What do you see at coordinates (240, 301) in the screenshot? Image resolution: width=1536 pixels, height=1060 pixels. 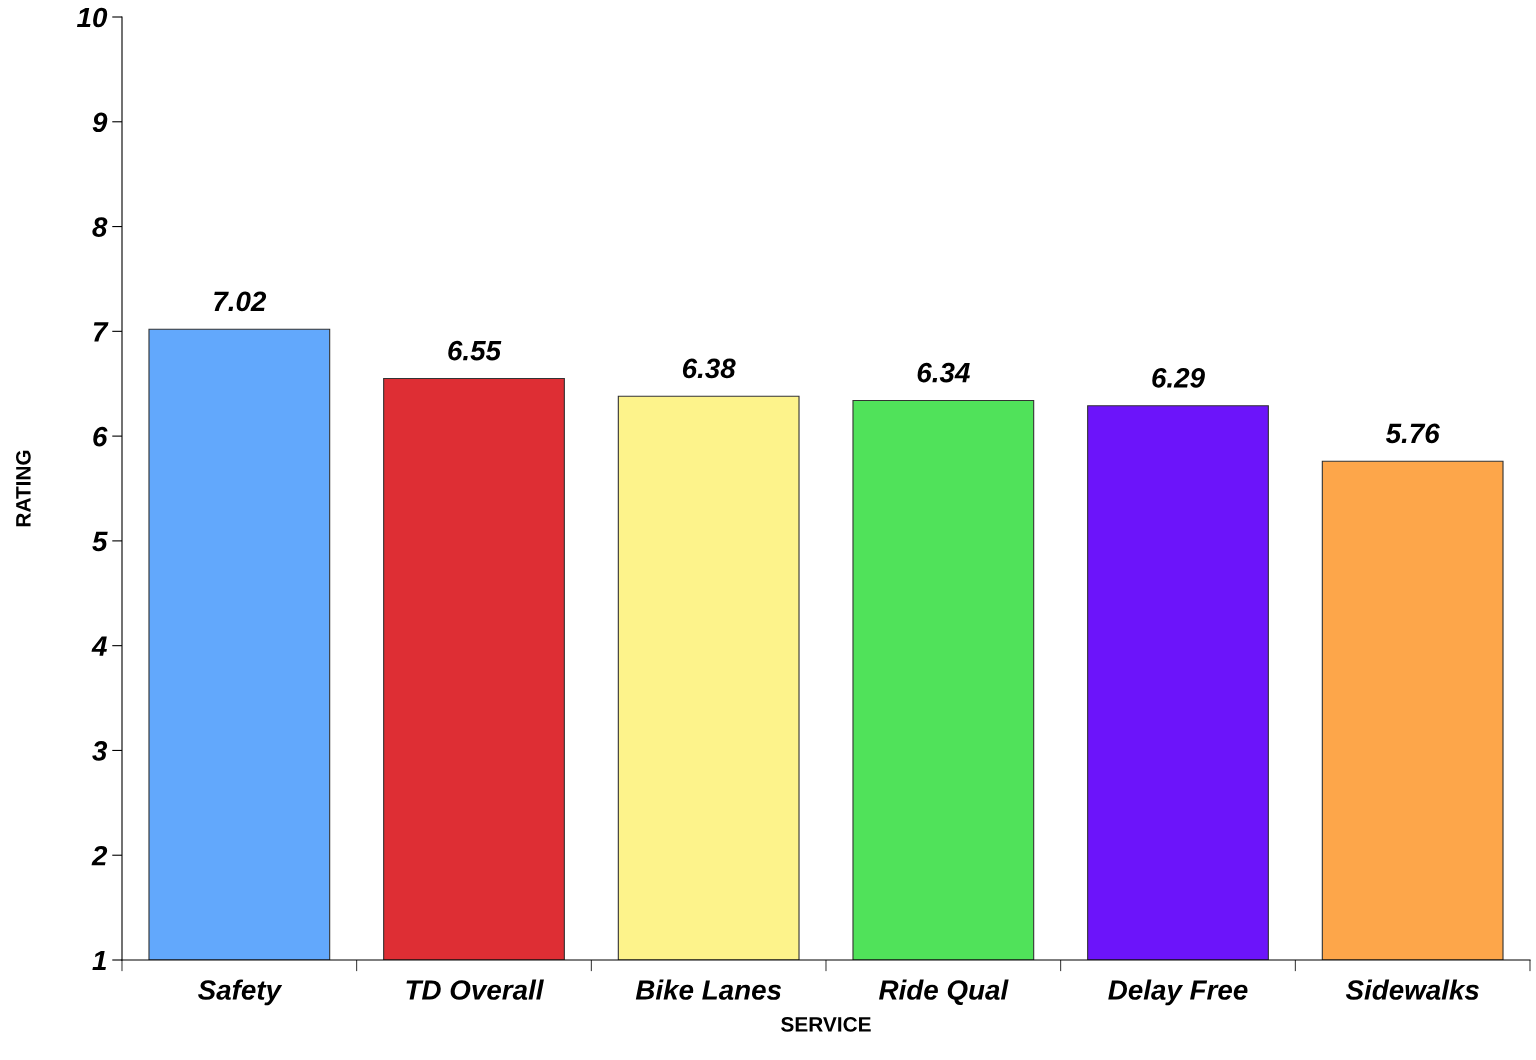 I see `data-label: 7.02` at bounding box center [240, 301].